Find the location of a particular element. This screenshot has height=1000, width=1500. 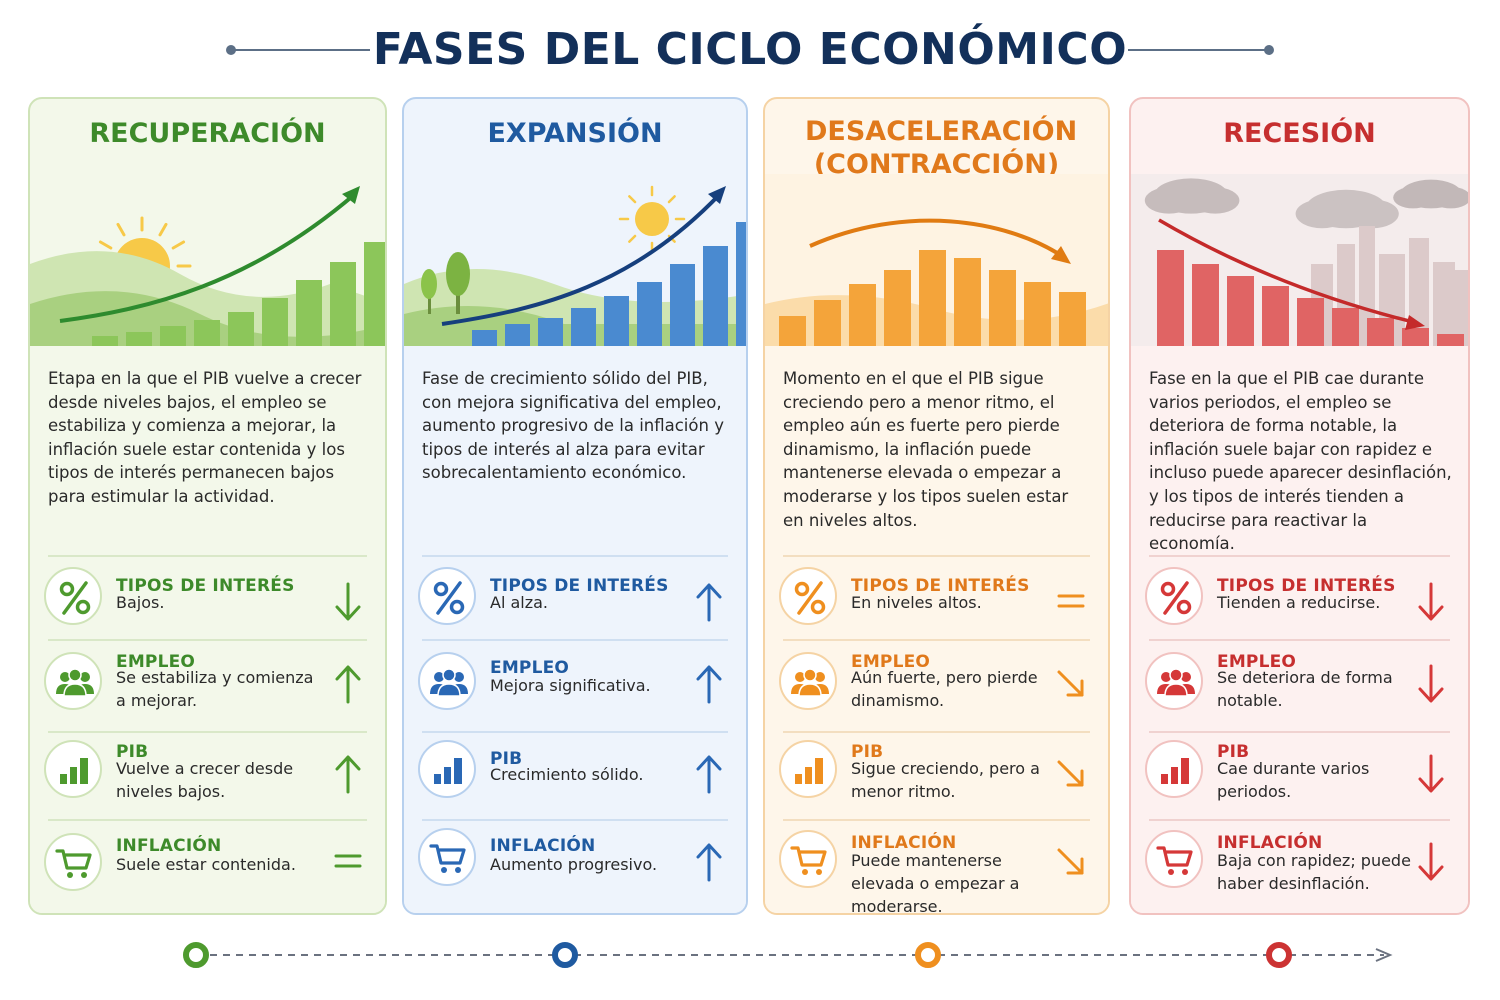

page-title: FASES DEL CICLO ECONÓMICO is located at coordinates (750, 49).